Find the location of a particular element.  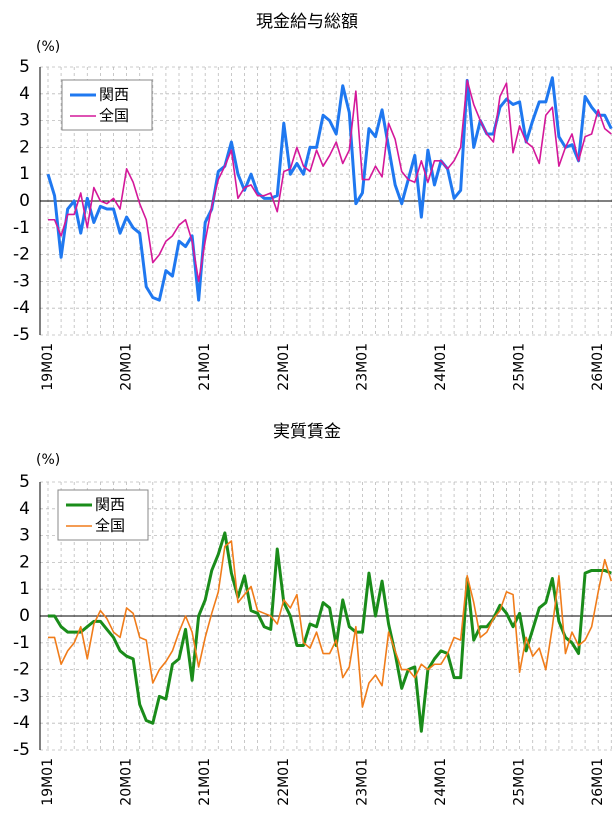

chart-title: 実質賃金 is located at coordinates (307, 432).